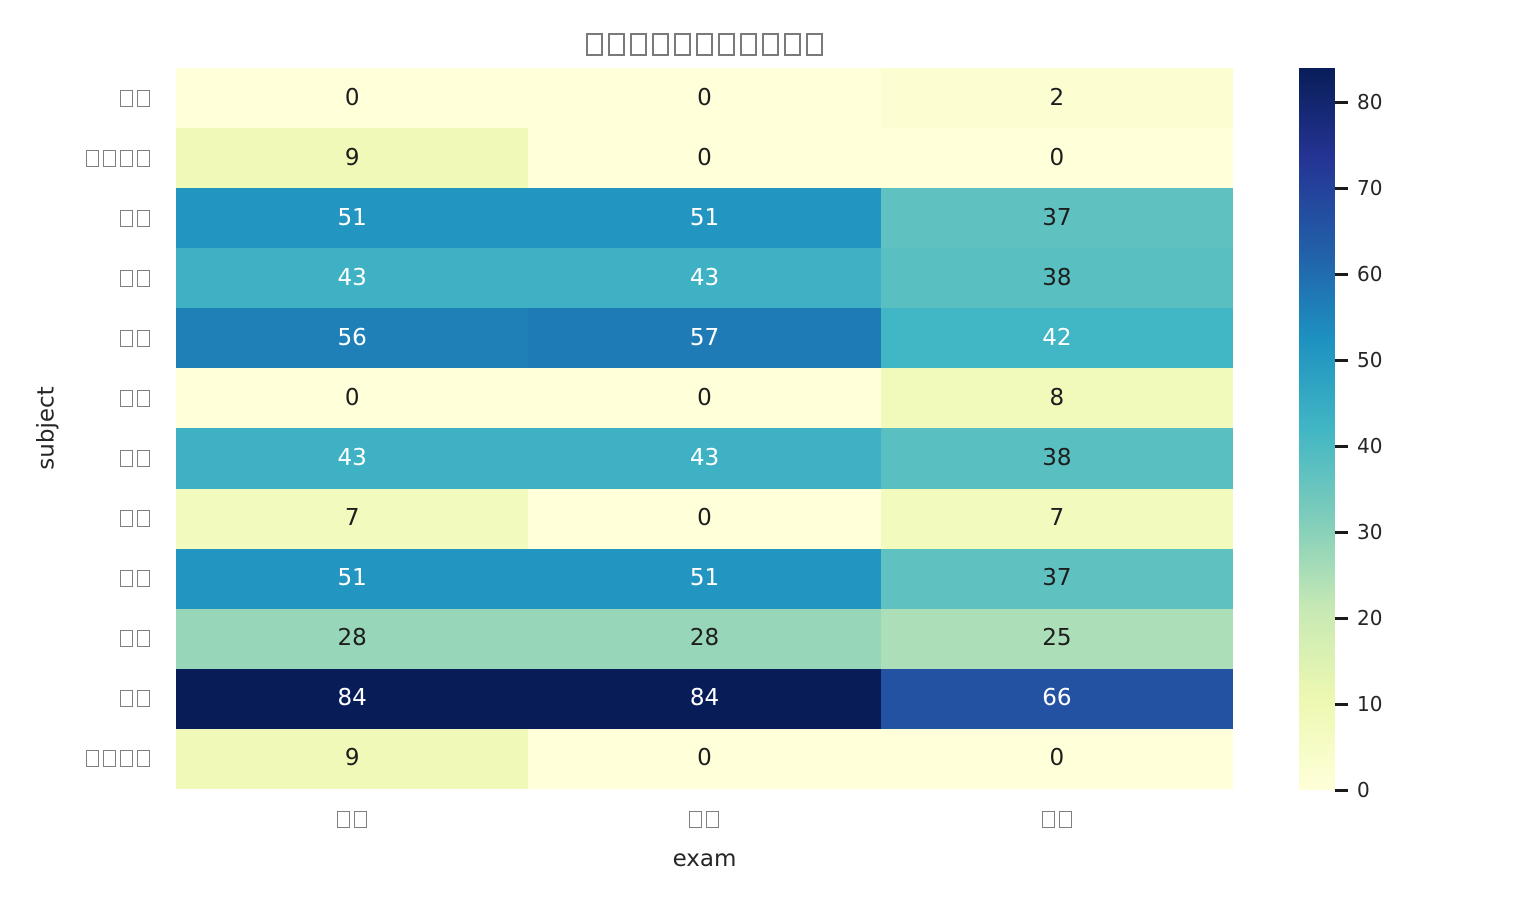 The height and width of the screenshot is (907, 1530). Describe the element at coordinates (704, 859) in the screenshot. I see `x-axis-title: exam` at that location.